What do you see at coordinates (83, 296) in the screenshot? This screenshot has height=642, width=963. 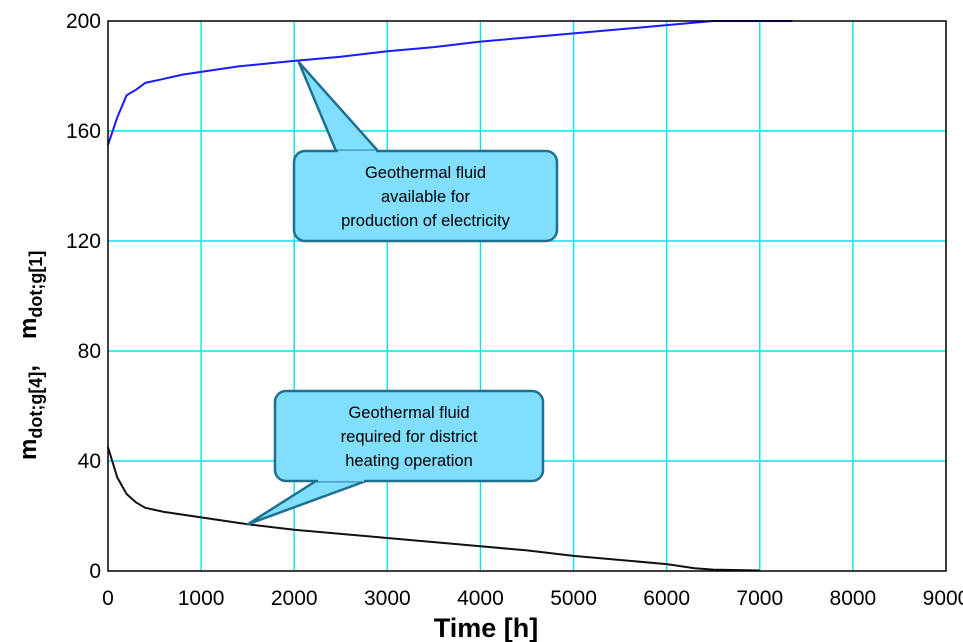 I see `y-tick-labels: 0 40 80 120 160 200` at bounding box center [83, 296].